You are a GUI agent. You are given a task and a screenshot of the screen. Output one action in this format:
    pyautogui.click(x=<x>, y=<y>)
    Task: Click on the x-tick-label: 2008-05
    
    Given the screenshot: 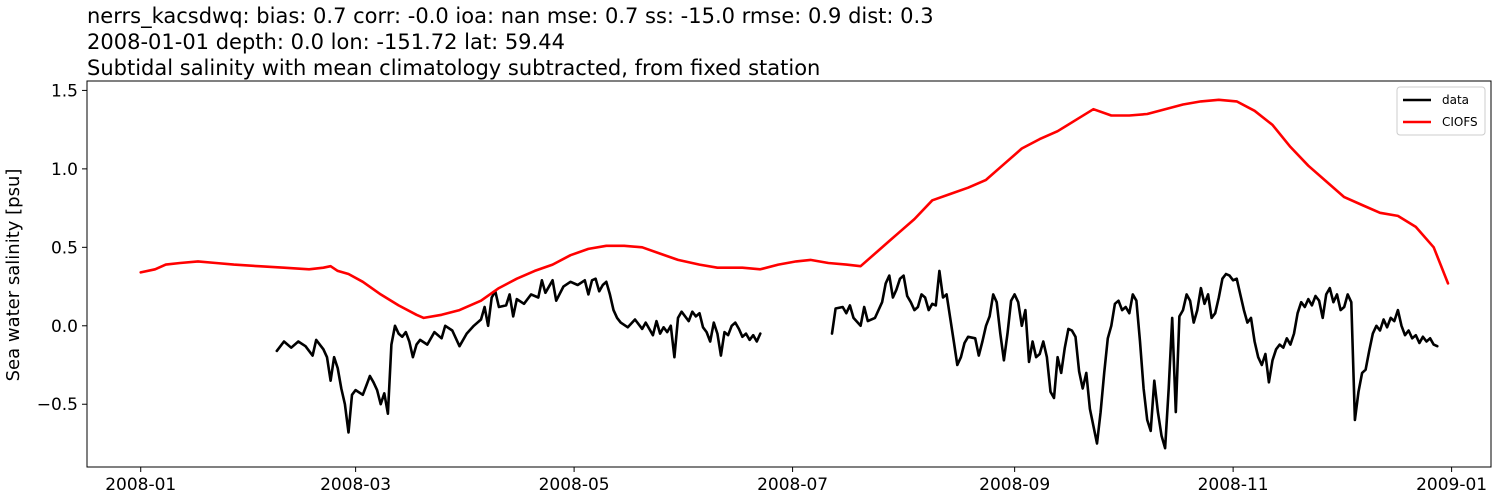 What is the action you would take?
    pyautogui.click(x=574, y=485)
    